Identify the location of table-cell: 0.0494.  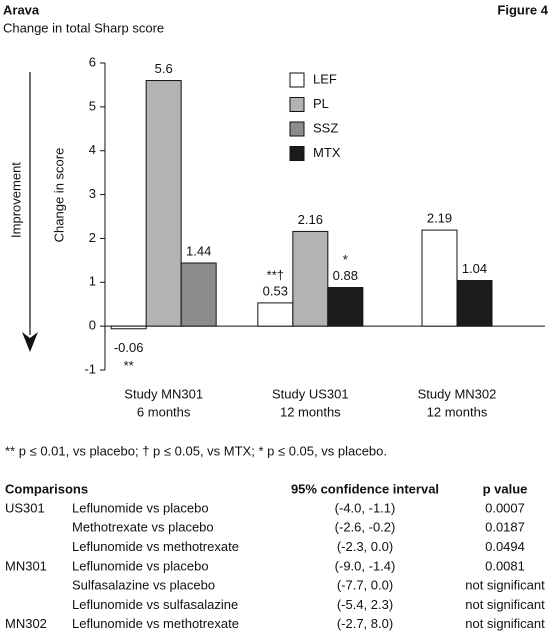
(505, 546).